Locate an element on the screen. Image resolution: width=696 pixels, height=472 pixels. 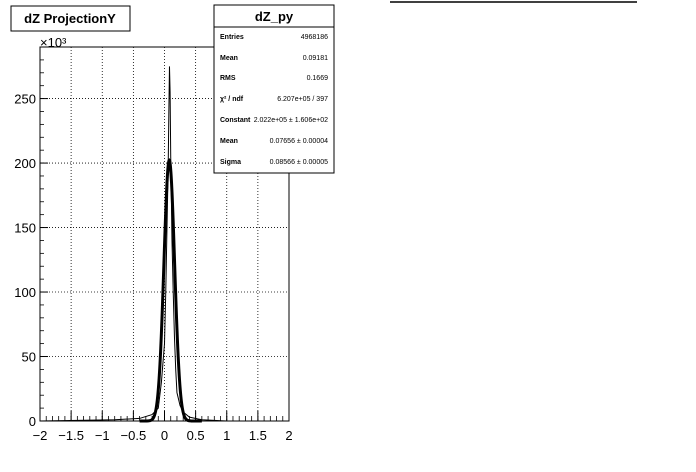
stats-row-value: 2.022e+05 ± 1.606e+02 is located at coordinates (291, 120).